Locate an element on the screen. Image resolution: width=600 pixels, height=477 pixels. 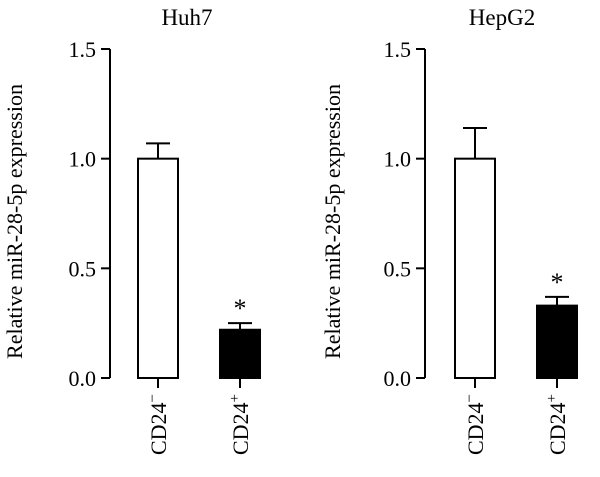
chart-title: HepG2 is located at coordinates (502, 17).